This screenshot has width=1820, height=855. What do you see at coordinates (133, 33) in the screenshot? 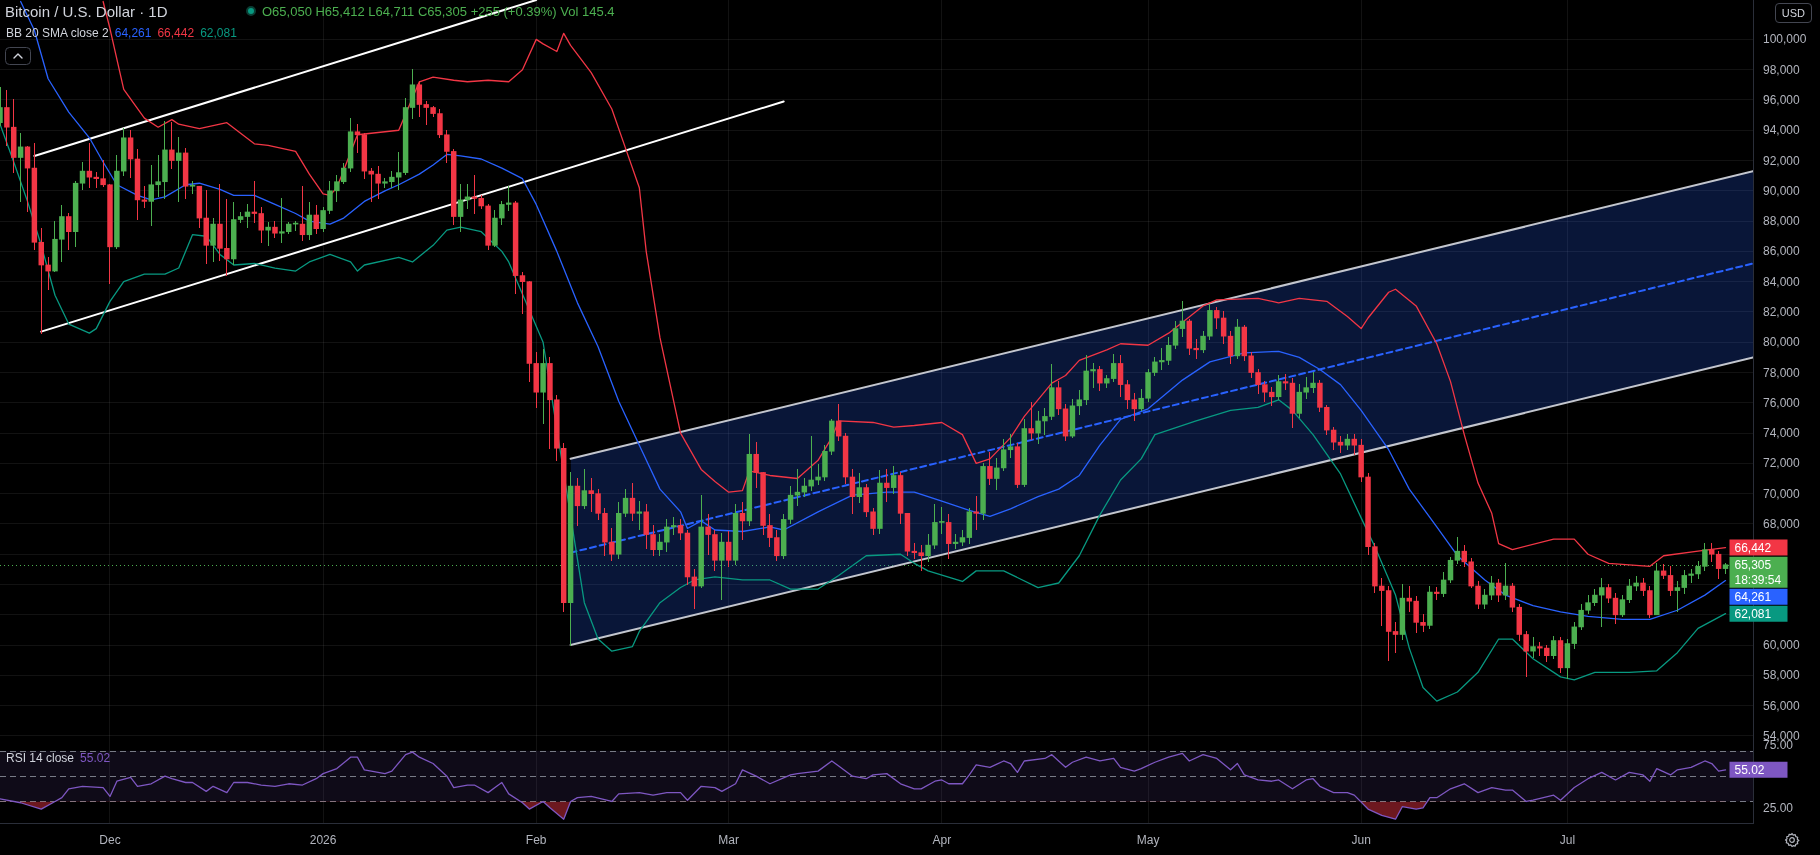
I see `text: 64,261` at bounding box center [133, 33].